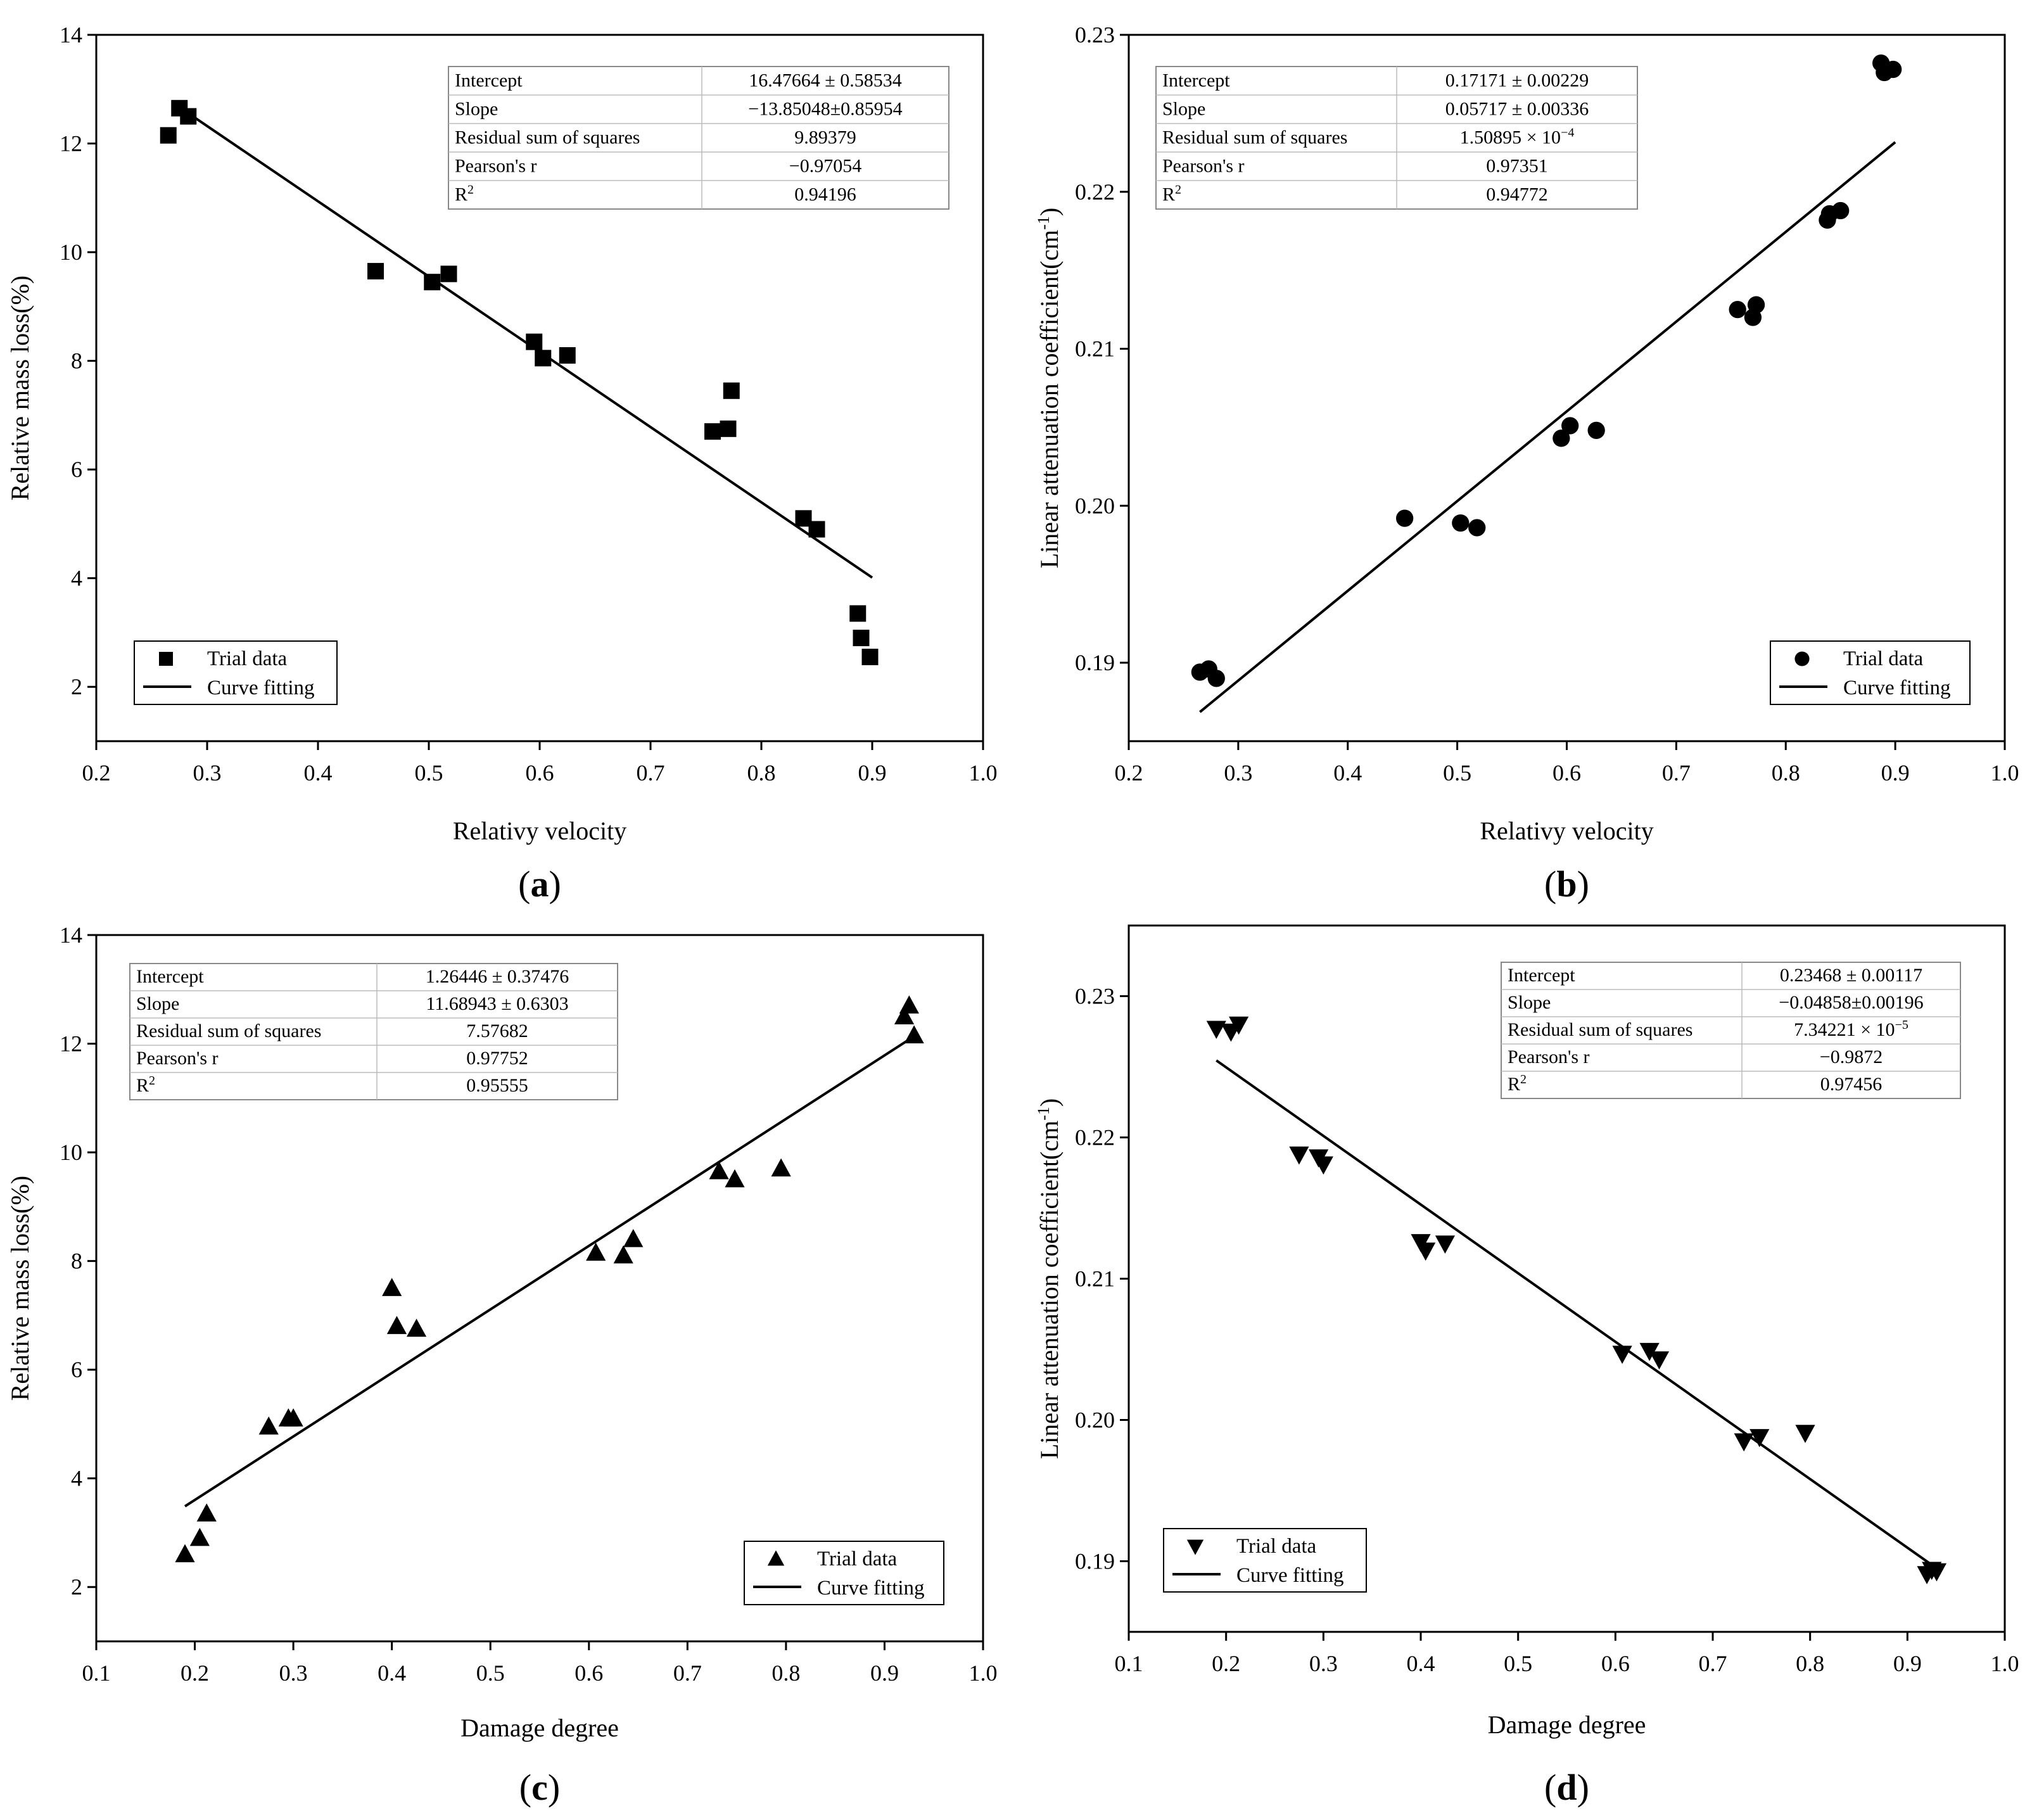  Describe the element at coordinates (539, 884) in the screenshot. I see `subfigure-label: (a)` at that location.